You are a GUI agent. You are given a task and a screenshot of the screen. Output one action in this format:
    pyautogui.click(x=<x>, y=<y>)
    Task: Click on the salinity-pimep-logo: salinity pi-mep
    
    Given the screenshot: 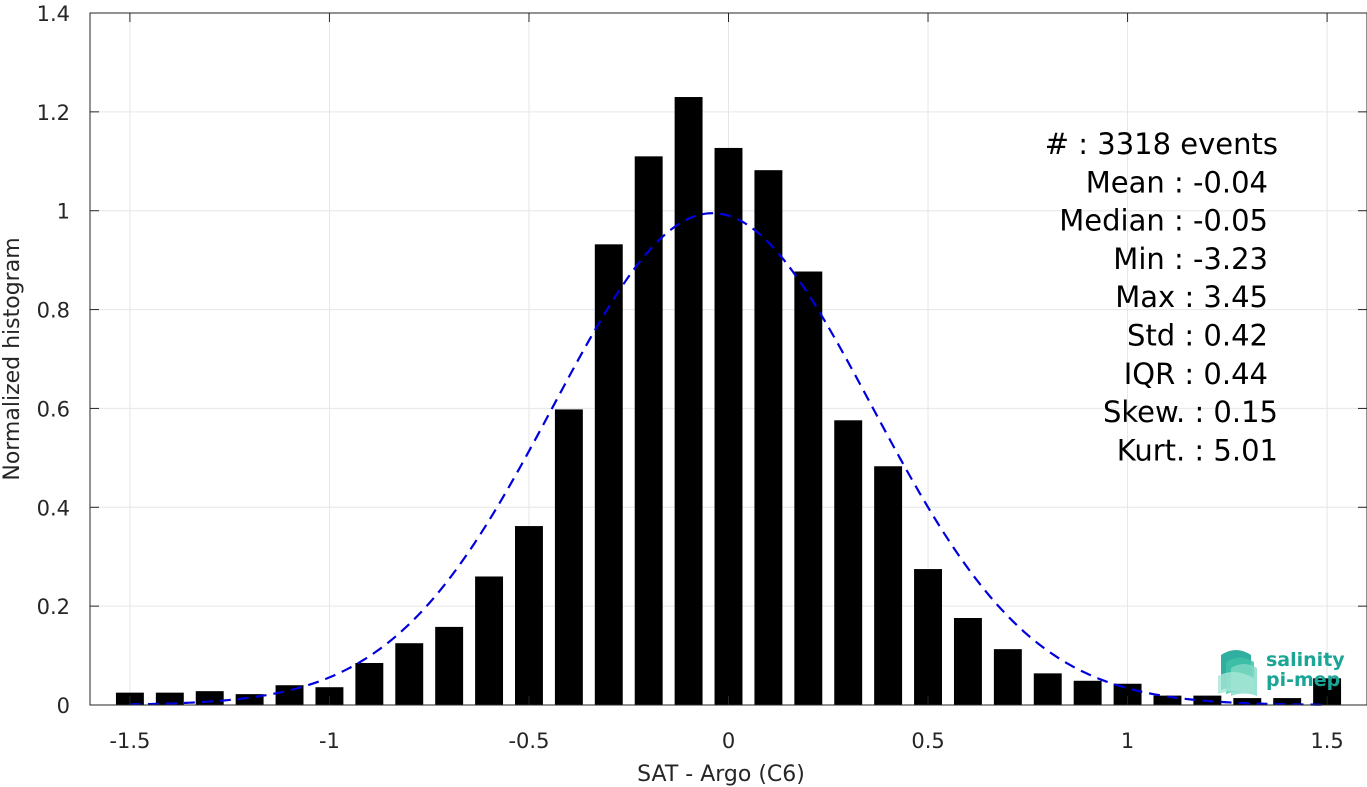 What is the action you would take?
    pyautogui.click(x=1281, y=672)
    